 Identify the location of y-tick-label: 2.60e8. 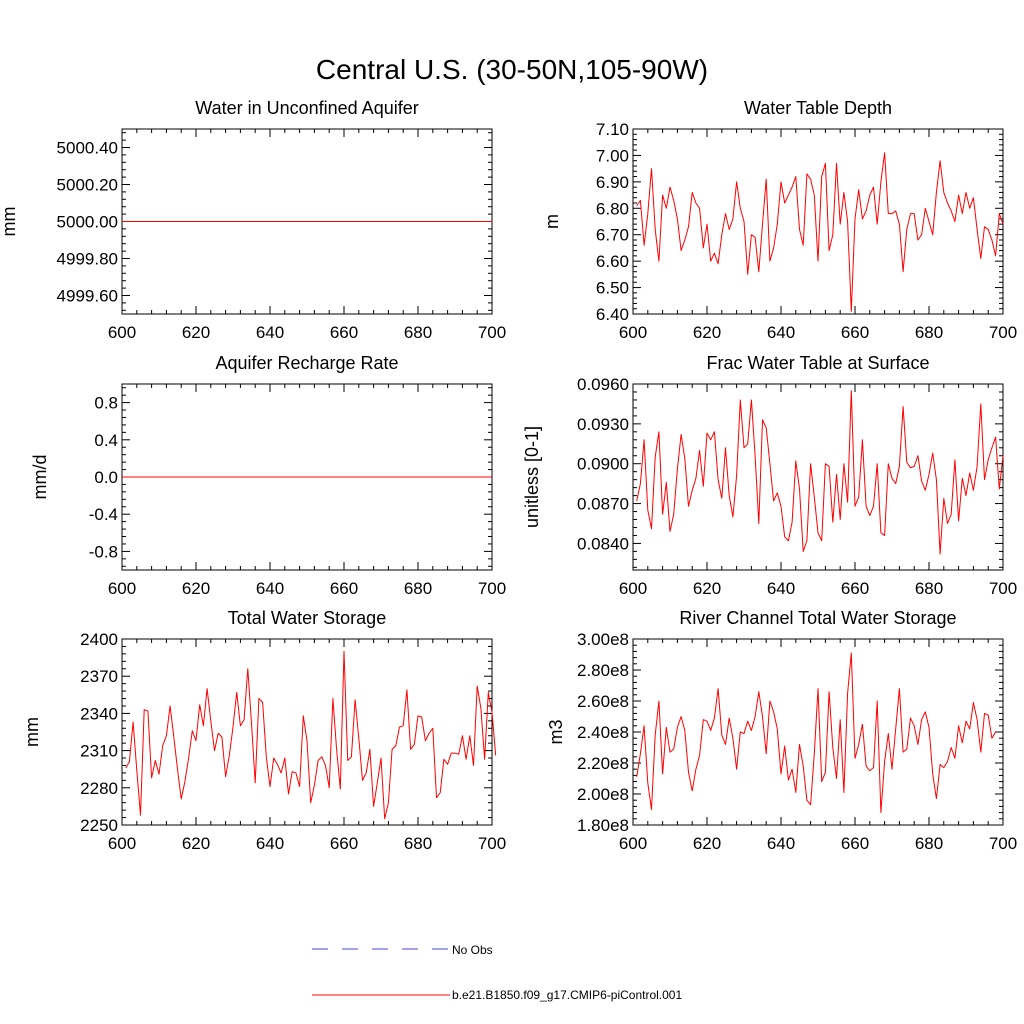
(603, 701).